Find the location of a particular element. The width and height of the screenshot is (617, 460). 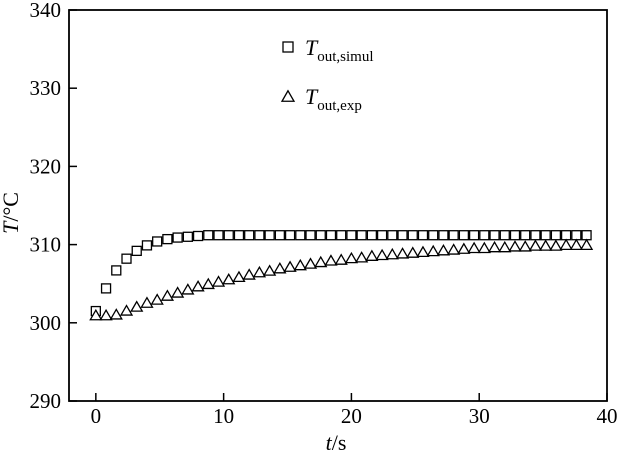

y-axis-label: T/°C is located at coordinates (11, 213).